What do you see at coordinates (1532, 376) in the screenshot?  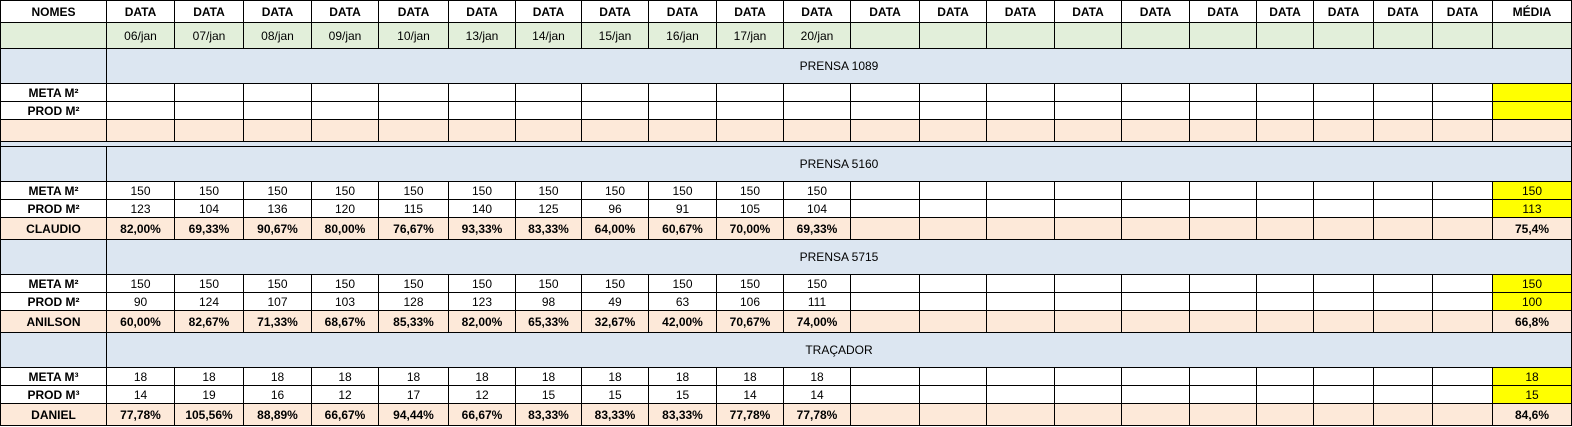 I see `meta-average: 18` at bounding box center [1532, 376].